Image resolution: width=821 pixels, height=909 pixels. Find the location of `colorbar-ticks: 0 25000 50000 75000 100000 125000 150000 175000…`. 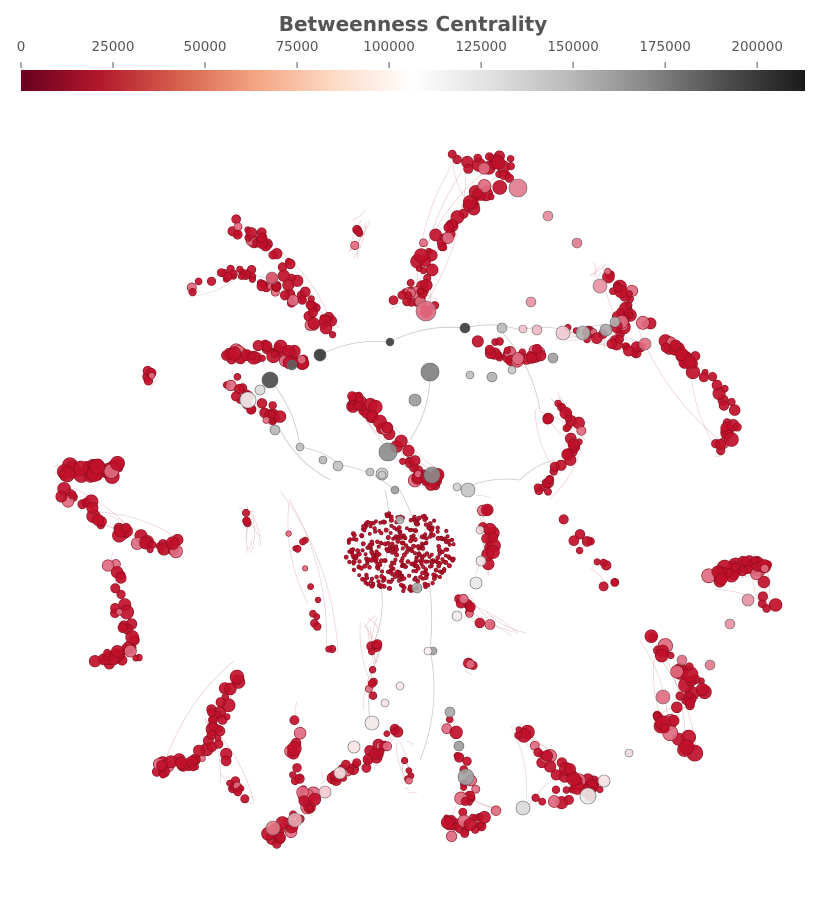

colorbar-ticks: 0 25000 50000 75000 100000 125000 150000 175000… is located at coordinates (400, 53).